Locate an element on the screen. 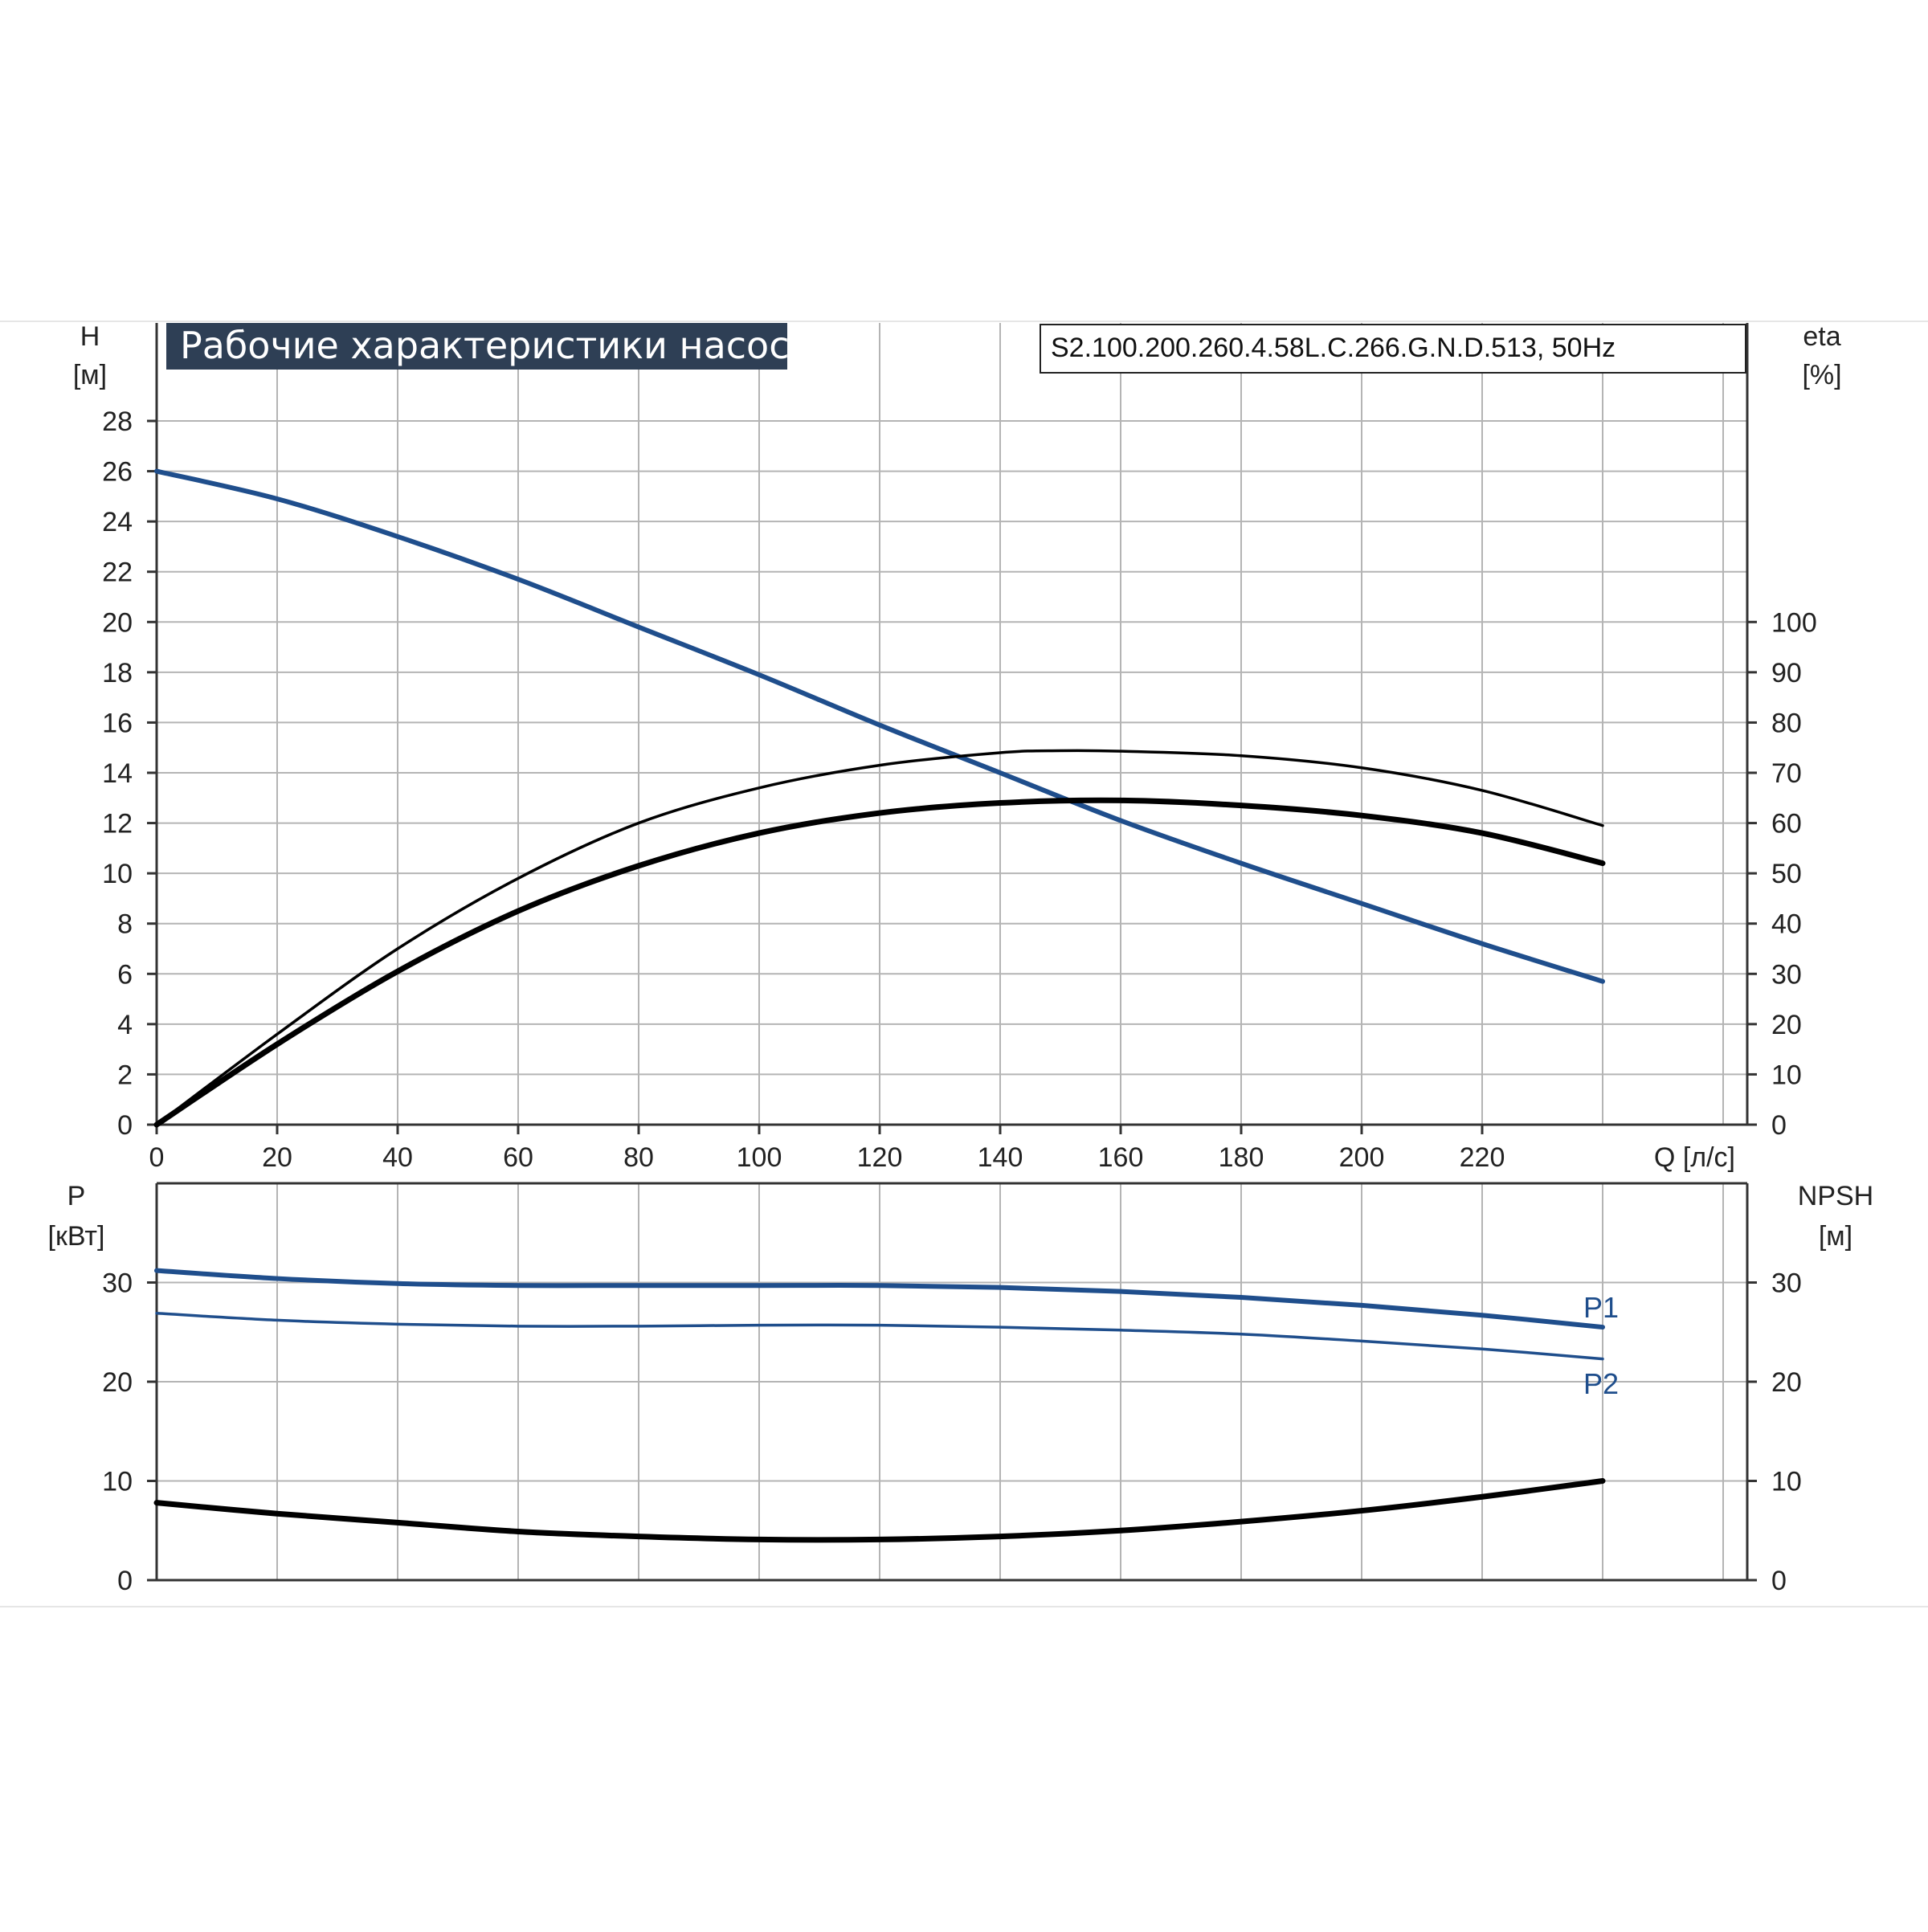 Image resolution: width=1928 pixels, height=1932 pixels. head-tick-label: 20 is located at coordinates (117, 623).